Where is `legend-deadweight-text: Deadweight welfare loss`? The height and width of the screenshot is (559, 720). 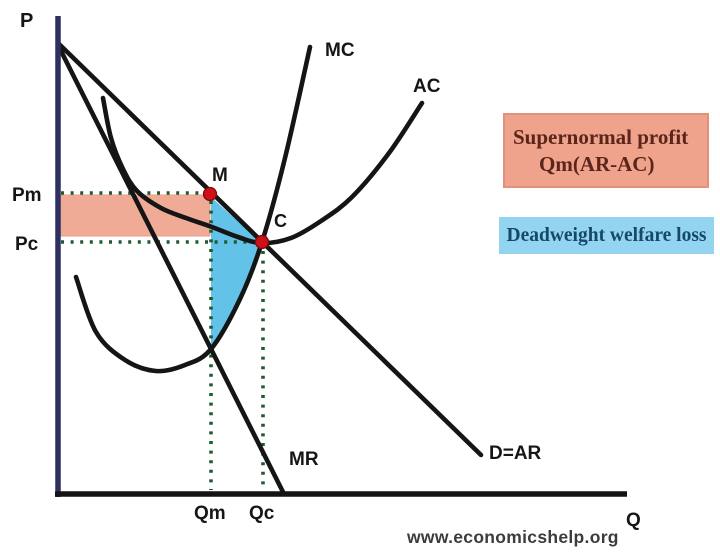 legend-deadweight-text: Deadweight welfare loss is located at coordinates (606, 235).